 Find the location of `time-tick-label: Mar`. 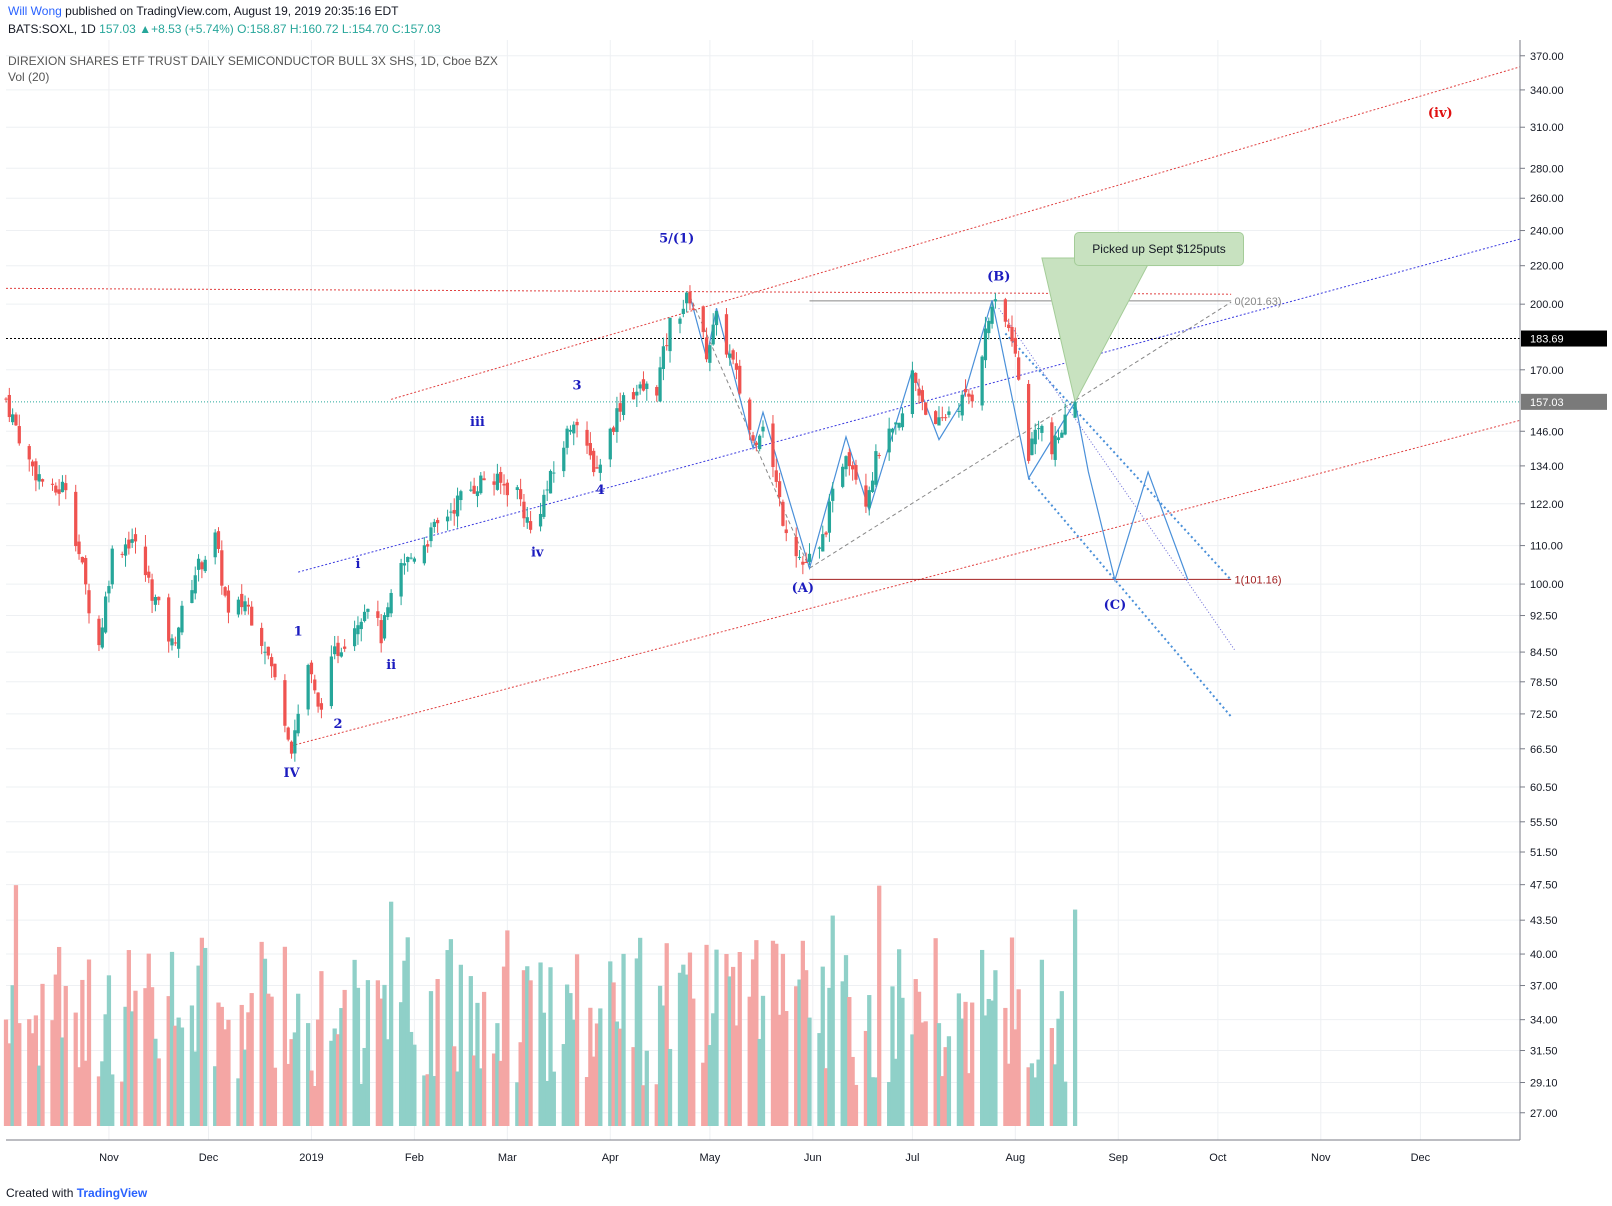

time-tick-label: Mar is located at coordinates (507, 1158).